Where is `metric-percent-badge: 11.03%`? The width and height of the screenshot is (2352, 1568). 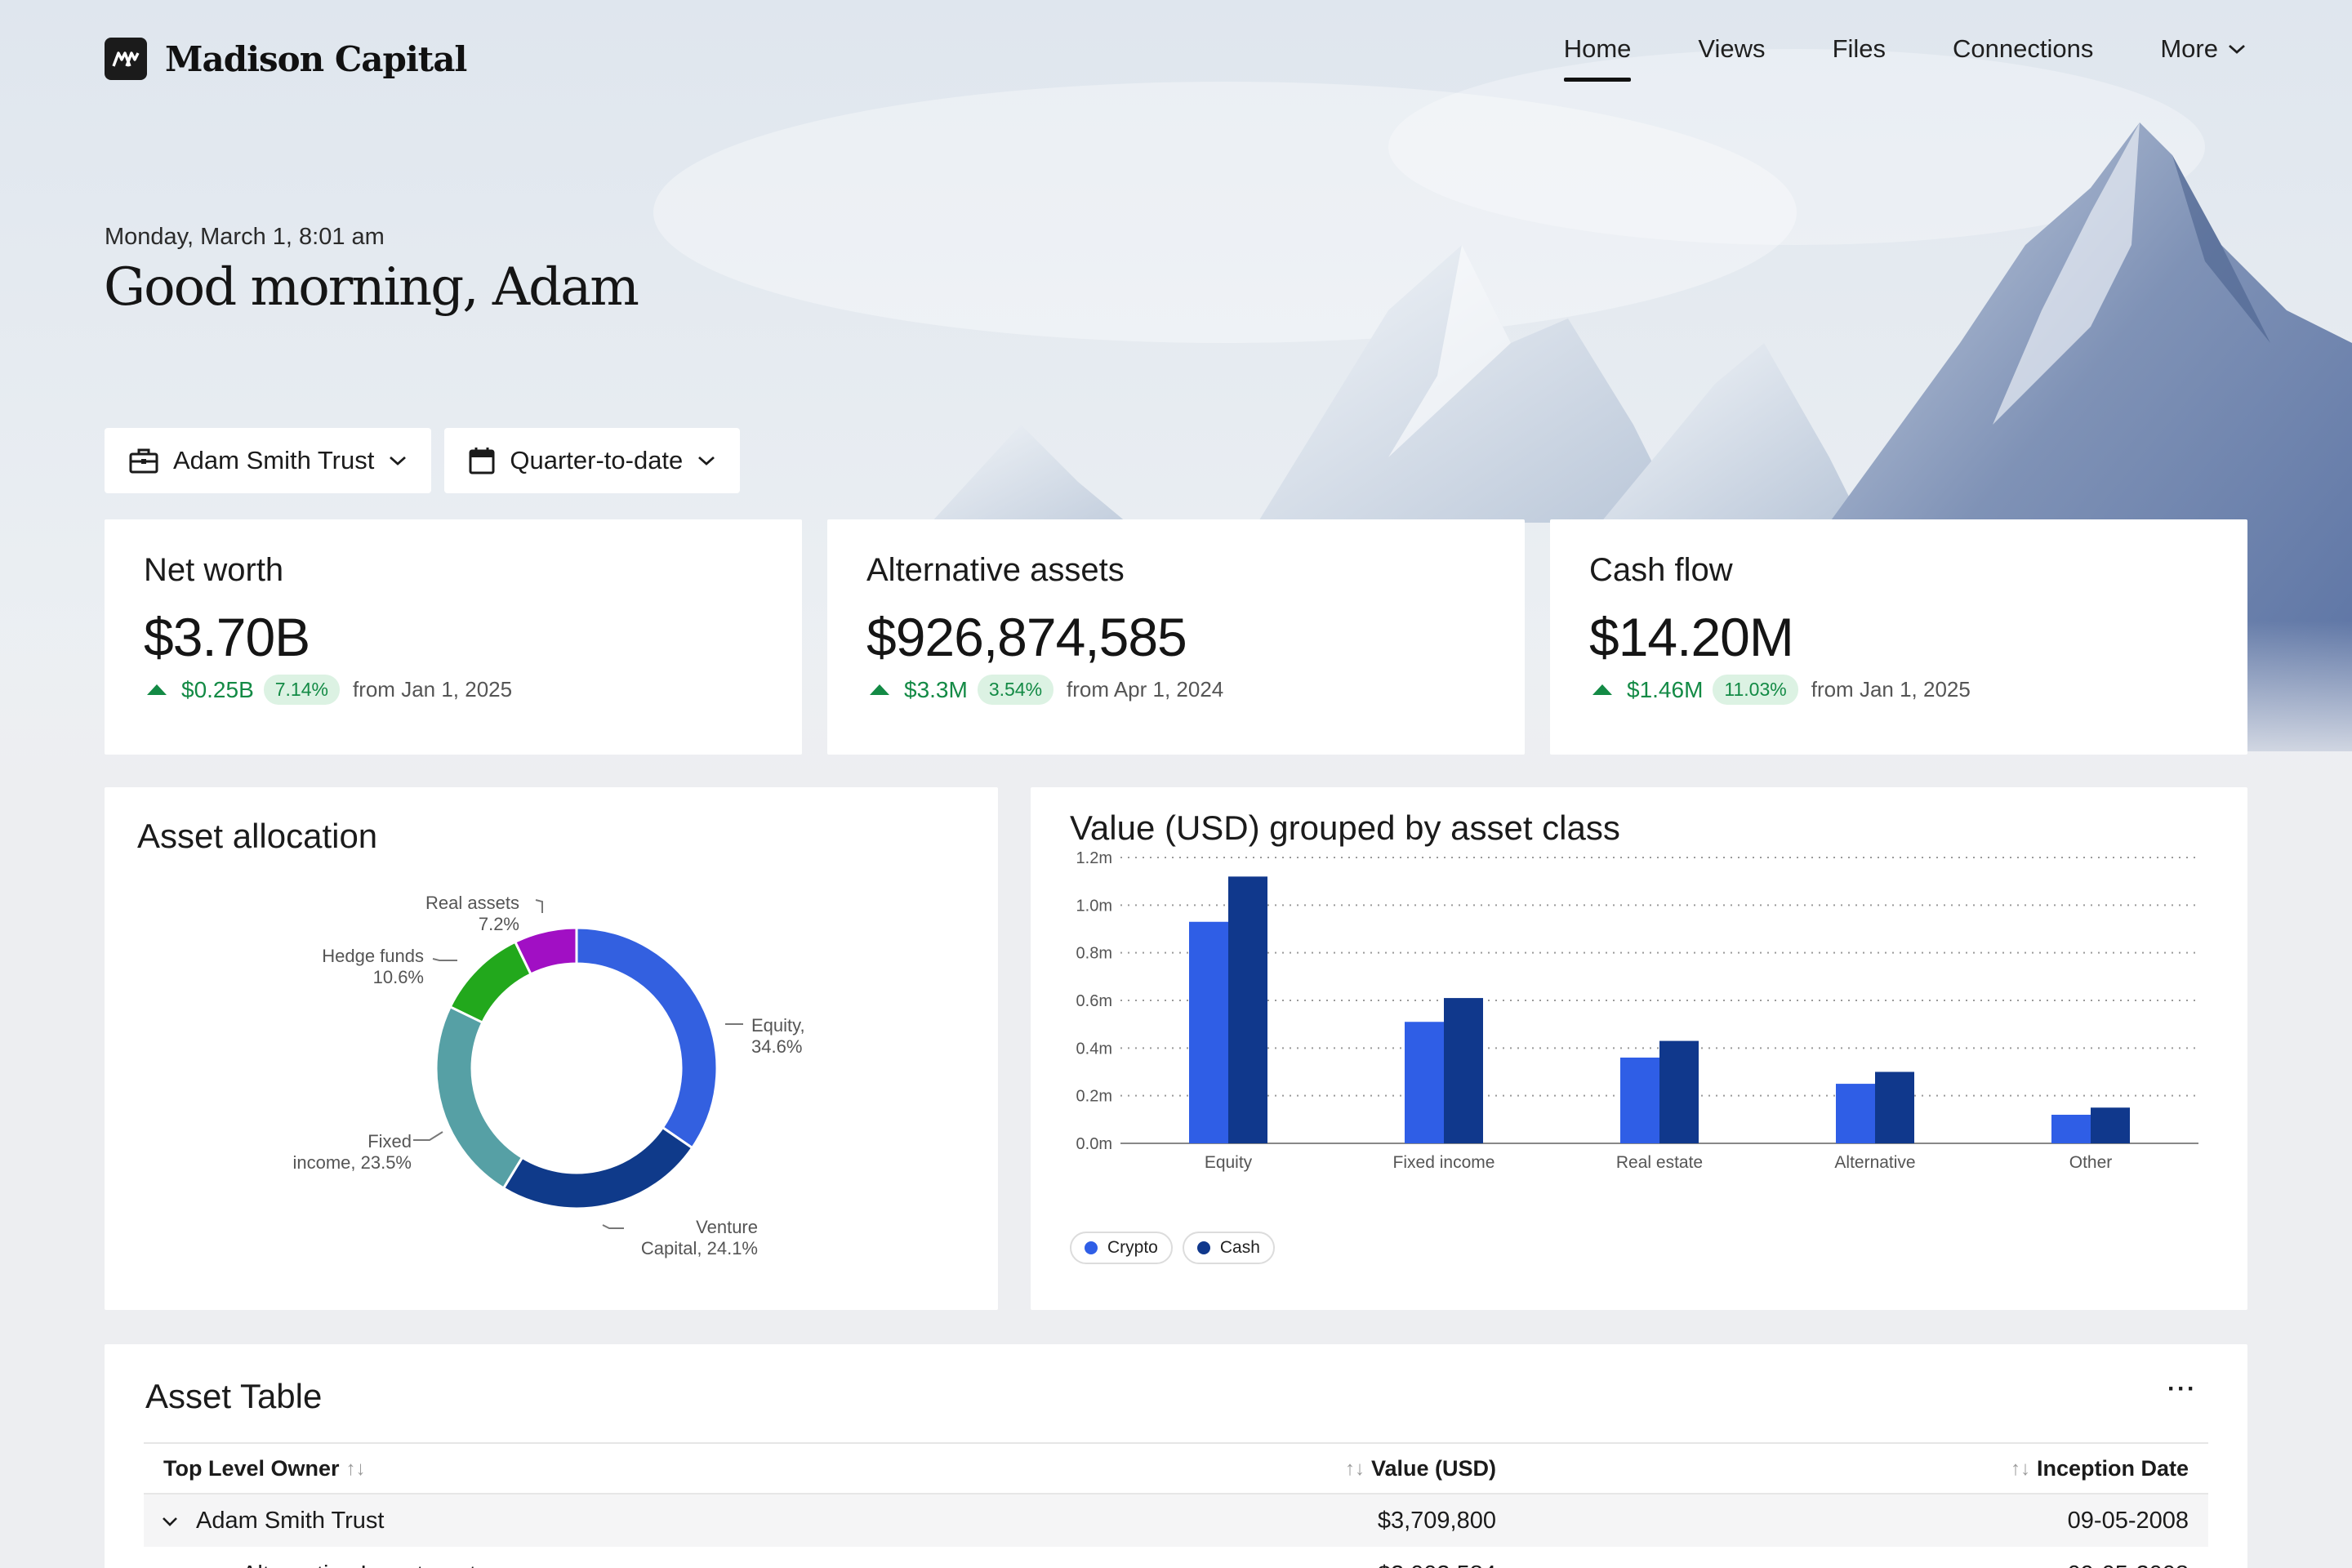
metric-percent-badge: 11.03% is located at coordinates (1755, 690).